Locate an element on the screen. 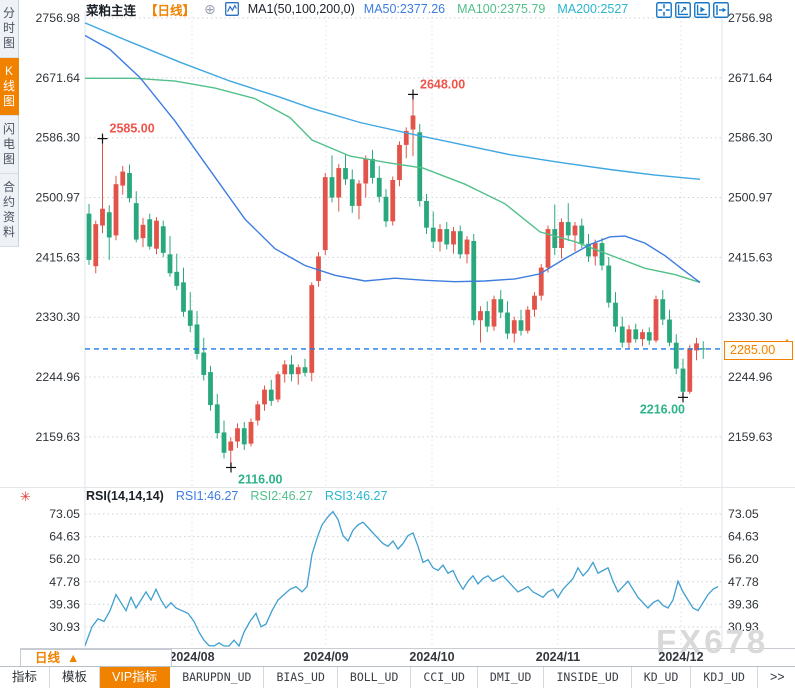 The image size is (795, 688). pan-right-icon is located at coordinates (721, 10).